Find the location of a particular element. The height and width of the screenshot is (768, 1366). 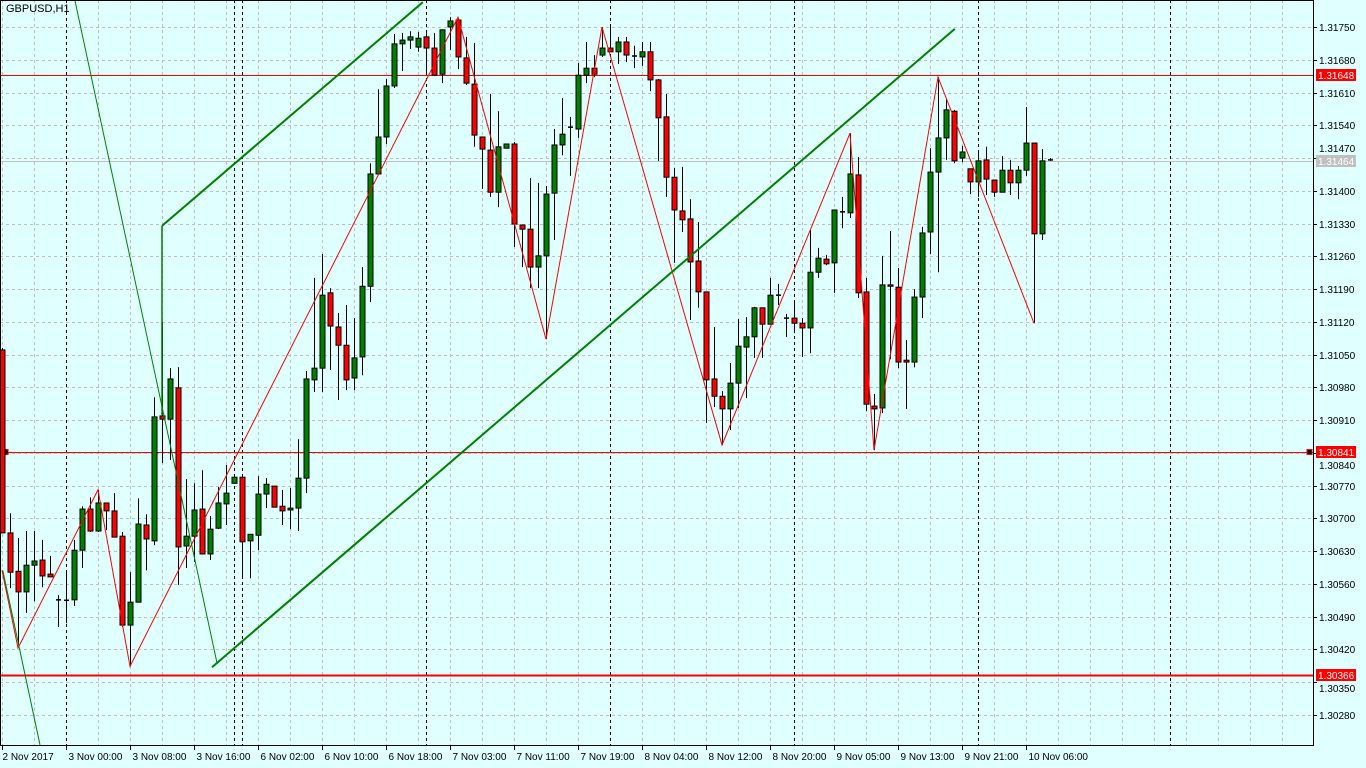

y-tick-label: 1.30350 is located at coordinates (1337, 689).